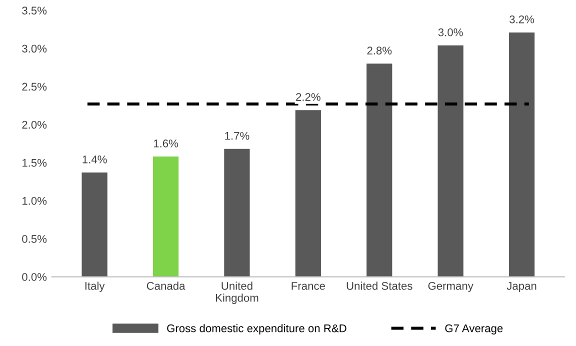 This screenshot has height=346, width=576. What do you see at coordinates (95, 287) in the screenshot?
I see `x-tick-label: Italy` at bounding box center [95, 287].